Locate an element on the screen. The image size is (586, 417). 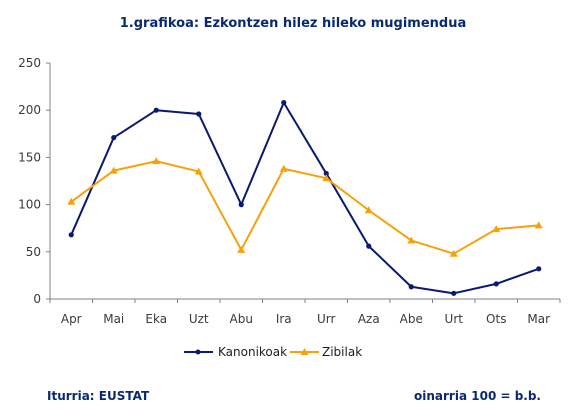
legend-item-zibilak: Zibilak is located at coordinates (326, 352).